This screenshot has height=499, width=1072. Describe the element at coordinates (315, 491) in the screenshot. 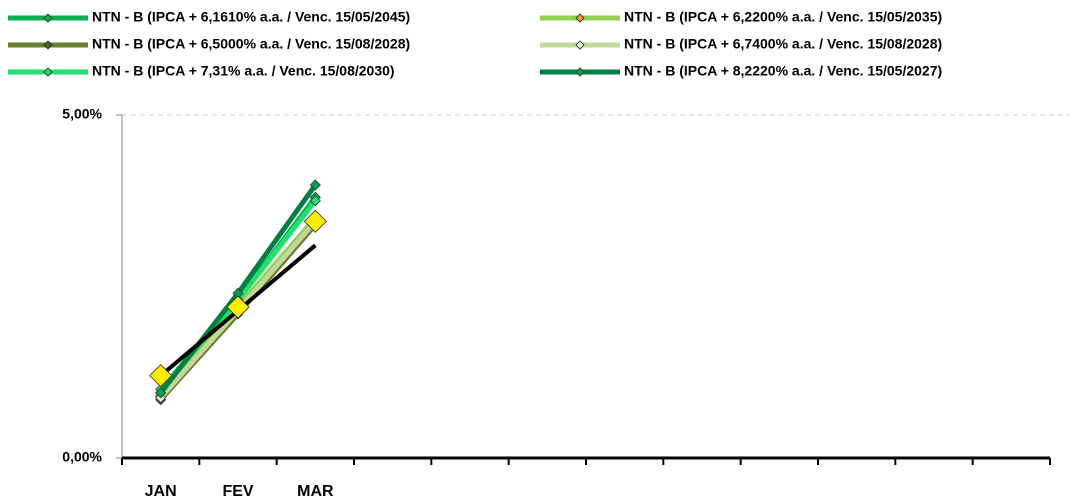

I see `x-tick-label: MAR` at that location.